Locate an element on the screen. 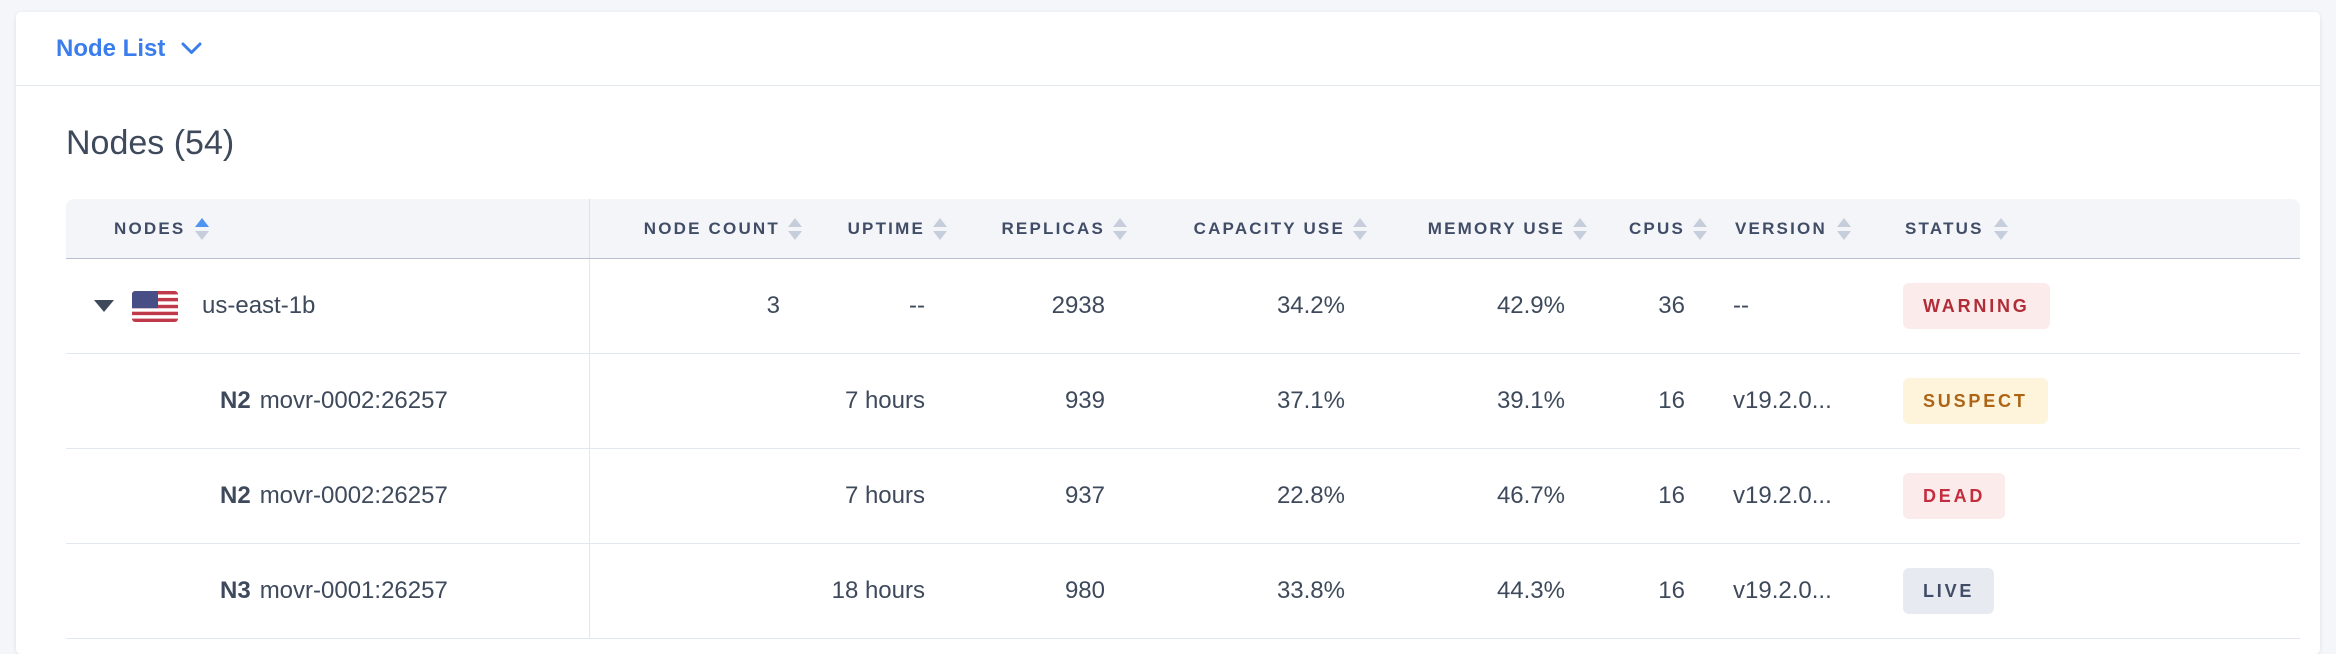 The height and width of the screenshot is (654, 2336). node-list-dropdown: Node List is located at coordinates (129, 49).